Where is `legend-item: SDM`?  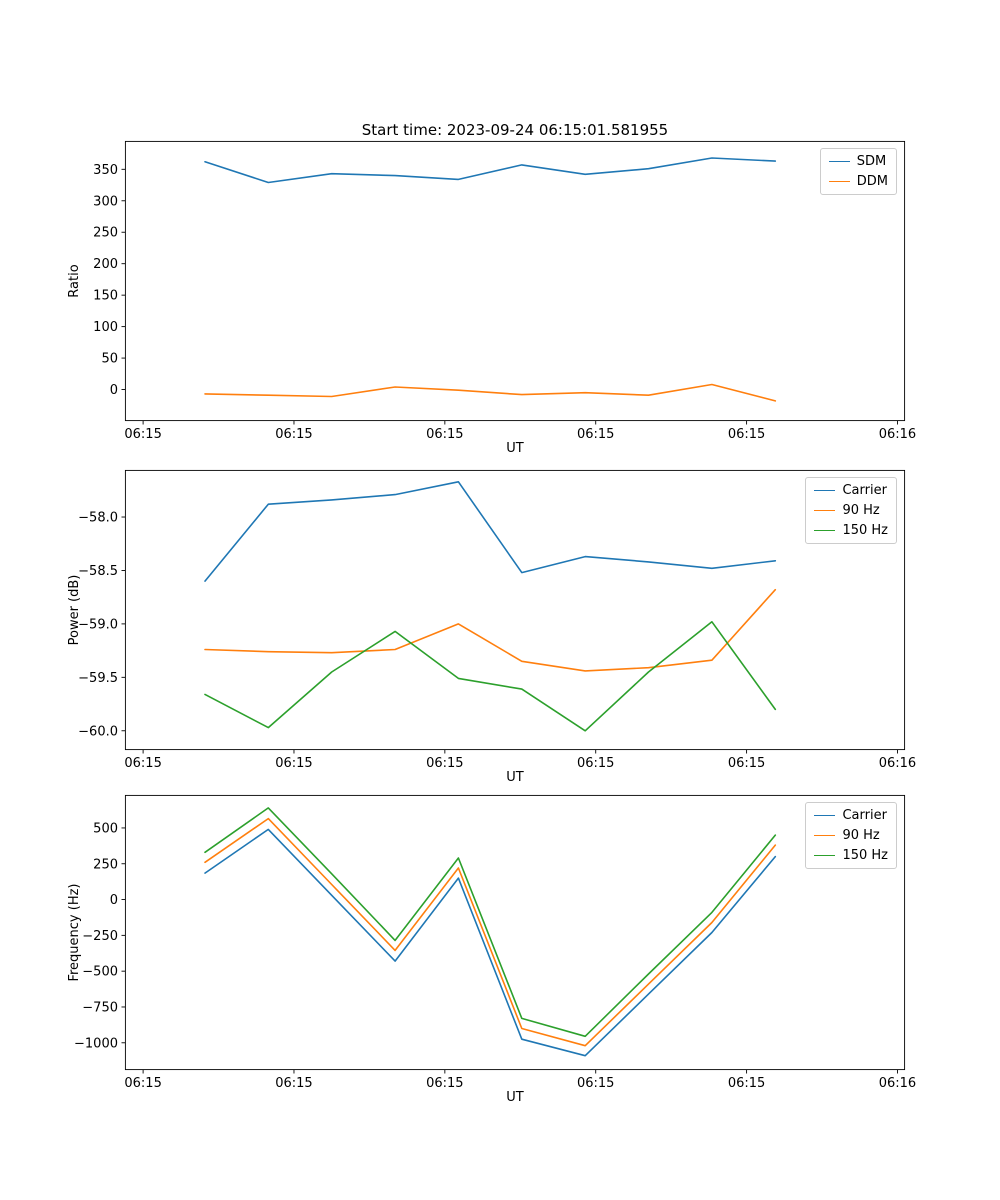
legend-item: SDM is located at coordinates (858, 161).